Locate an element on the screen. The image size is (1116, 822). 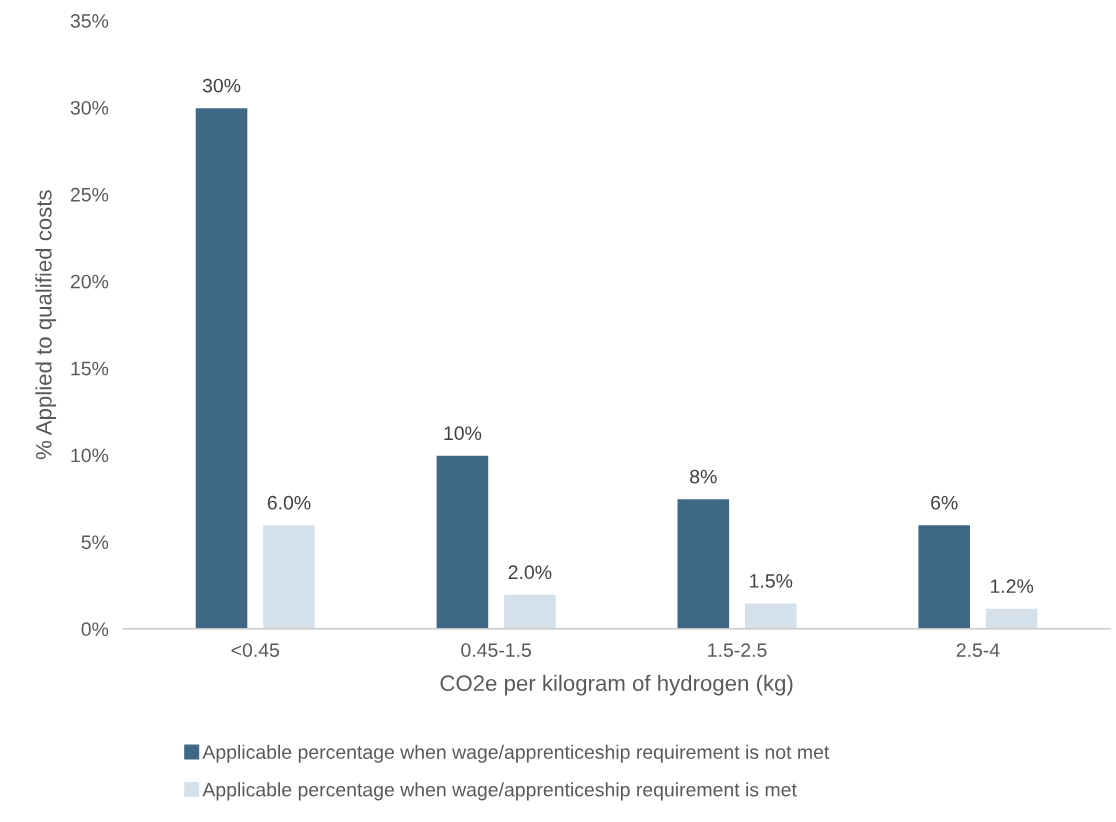
data-label: 30% is located at coordinates (221, 85).